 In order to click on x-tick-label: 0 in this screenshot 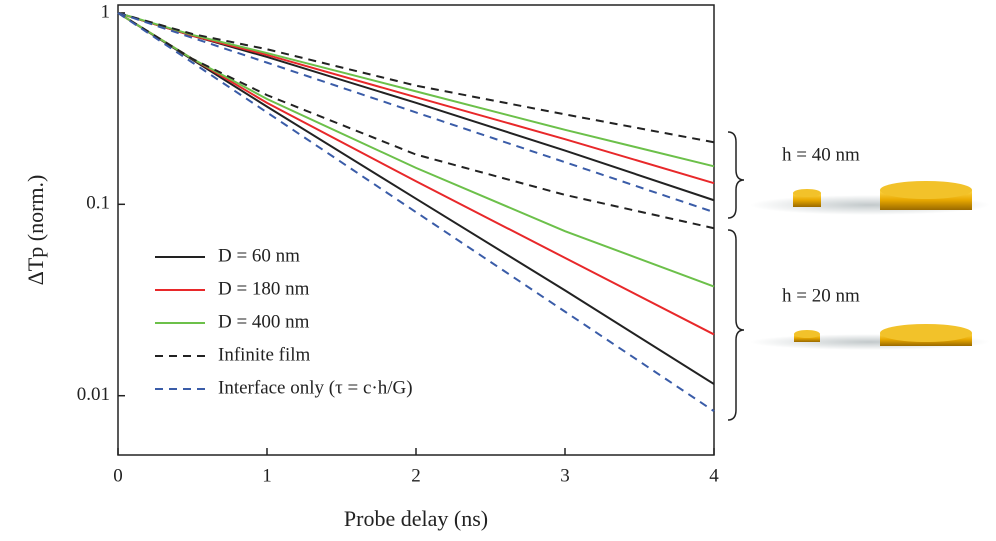, I will do `click(118, 475)`.